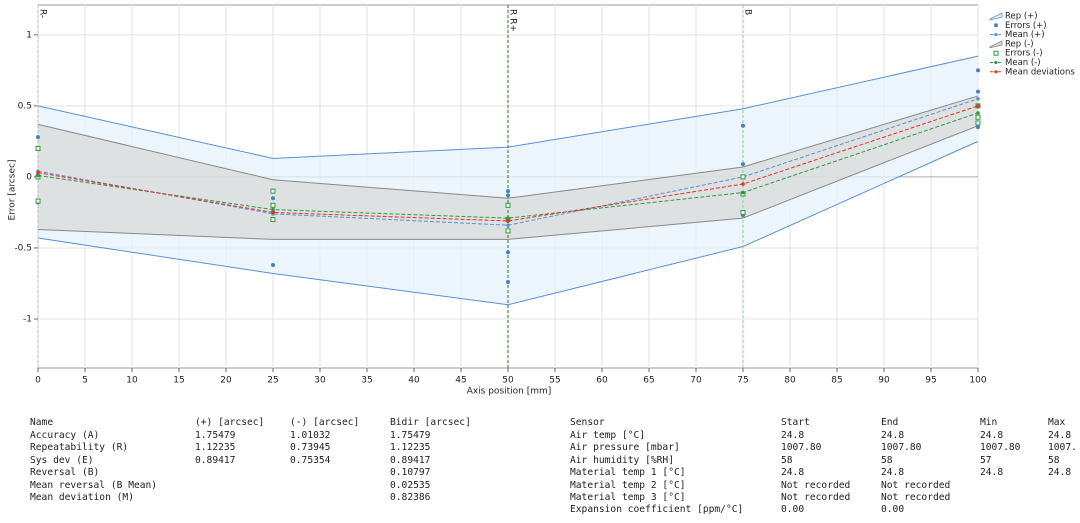 This screenshot has width=1080, height=523. Describe the element at coordinates (622, 460) in the screenshot. I see `table-cell: Air humidity [%RH]` at that location.